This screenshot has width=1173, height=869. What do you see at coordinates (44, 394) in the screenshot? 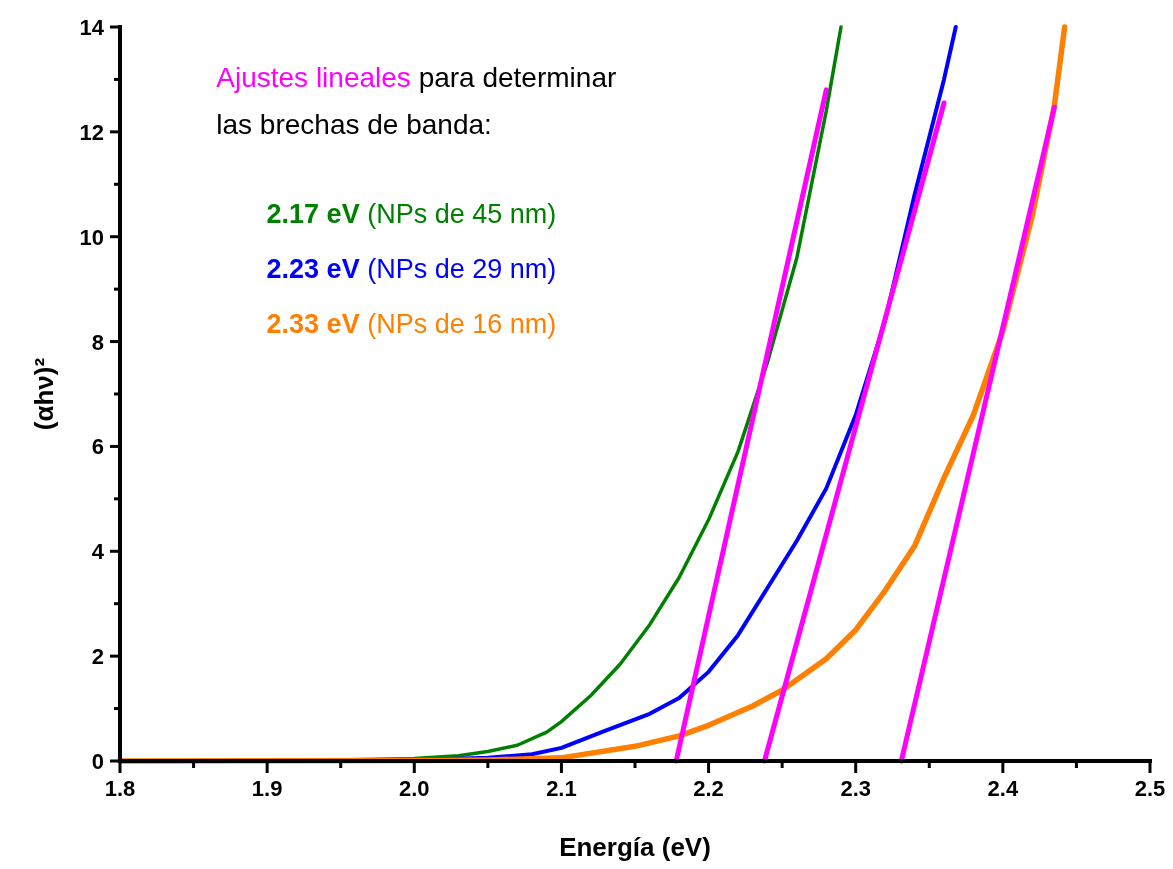
I see `y-axis-title: (αhν)²` at bounding box center [44, 394].